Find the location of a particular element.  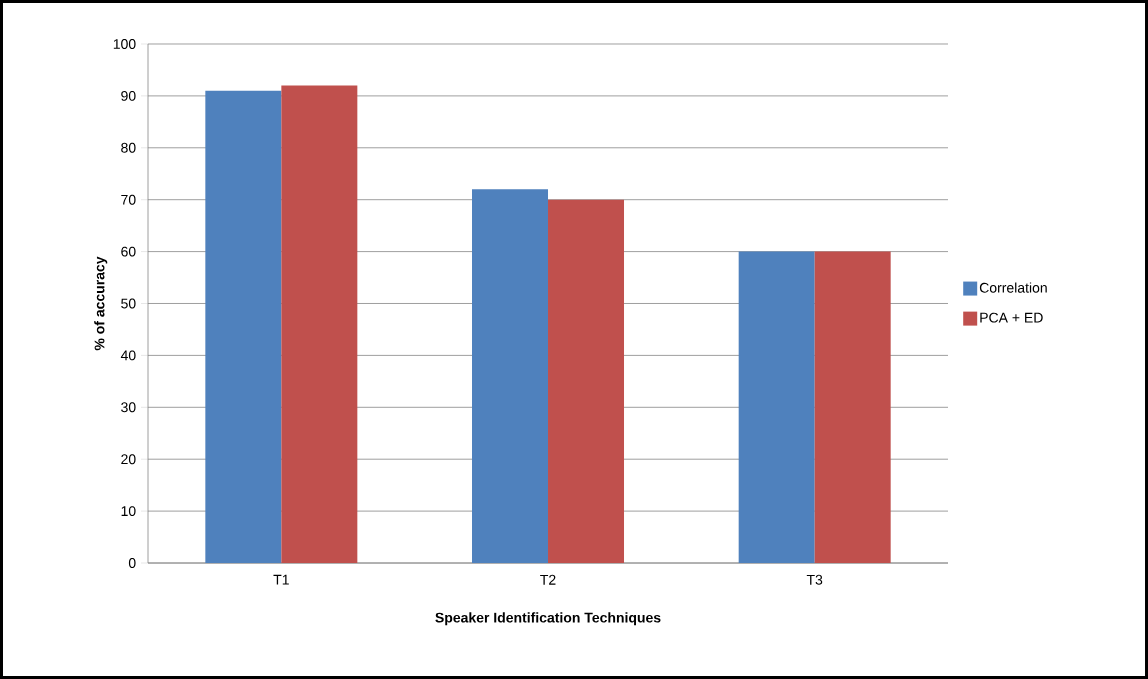

x-axis-title: Speaker Identification Techniques is located at coordinates (548, 619).